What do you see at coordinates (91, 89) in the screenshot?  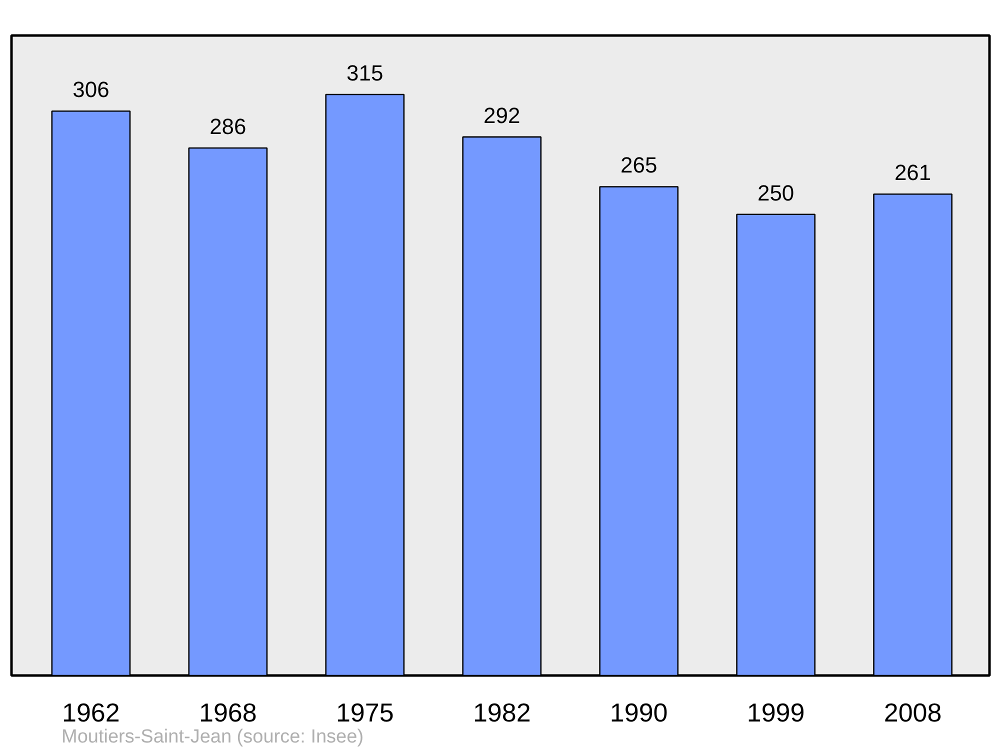 I see `data-label: 306` at bounding box center [91, 89].